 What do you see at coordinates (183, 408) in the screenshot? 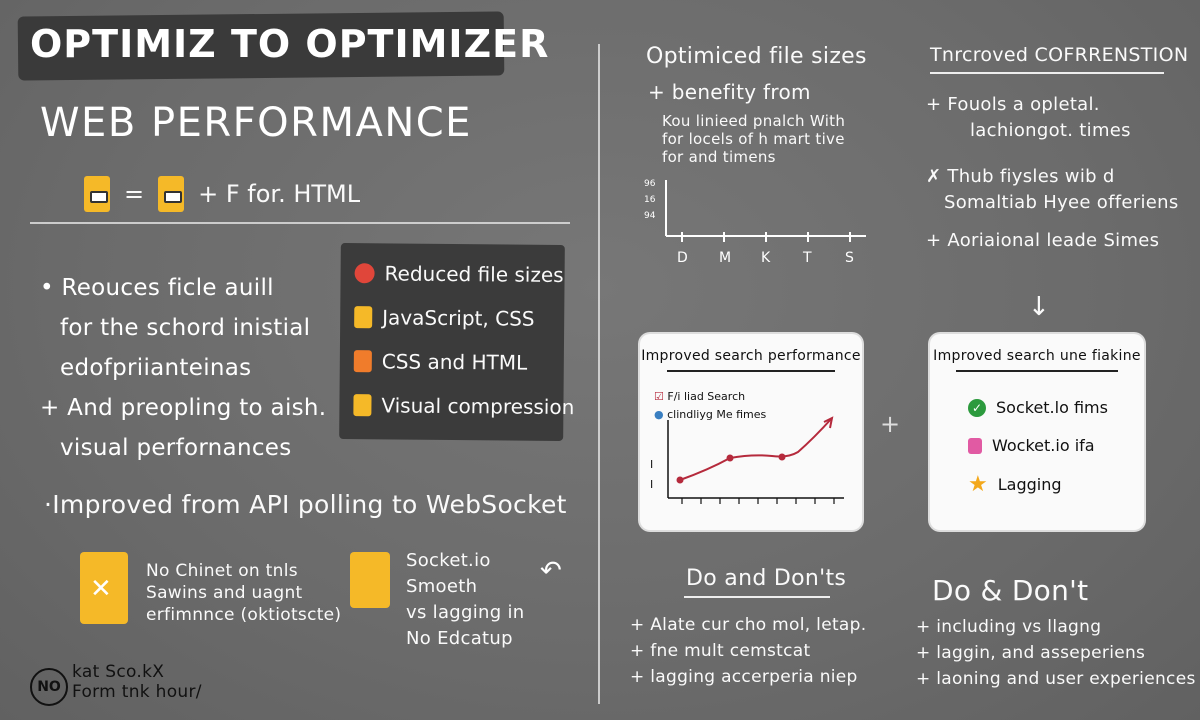
I see `bullet-line: + And preopling to aish.` at bounding box center [183, 408].